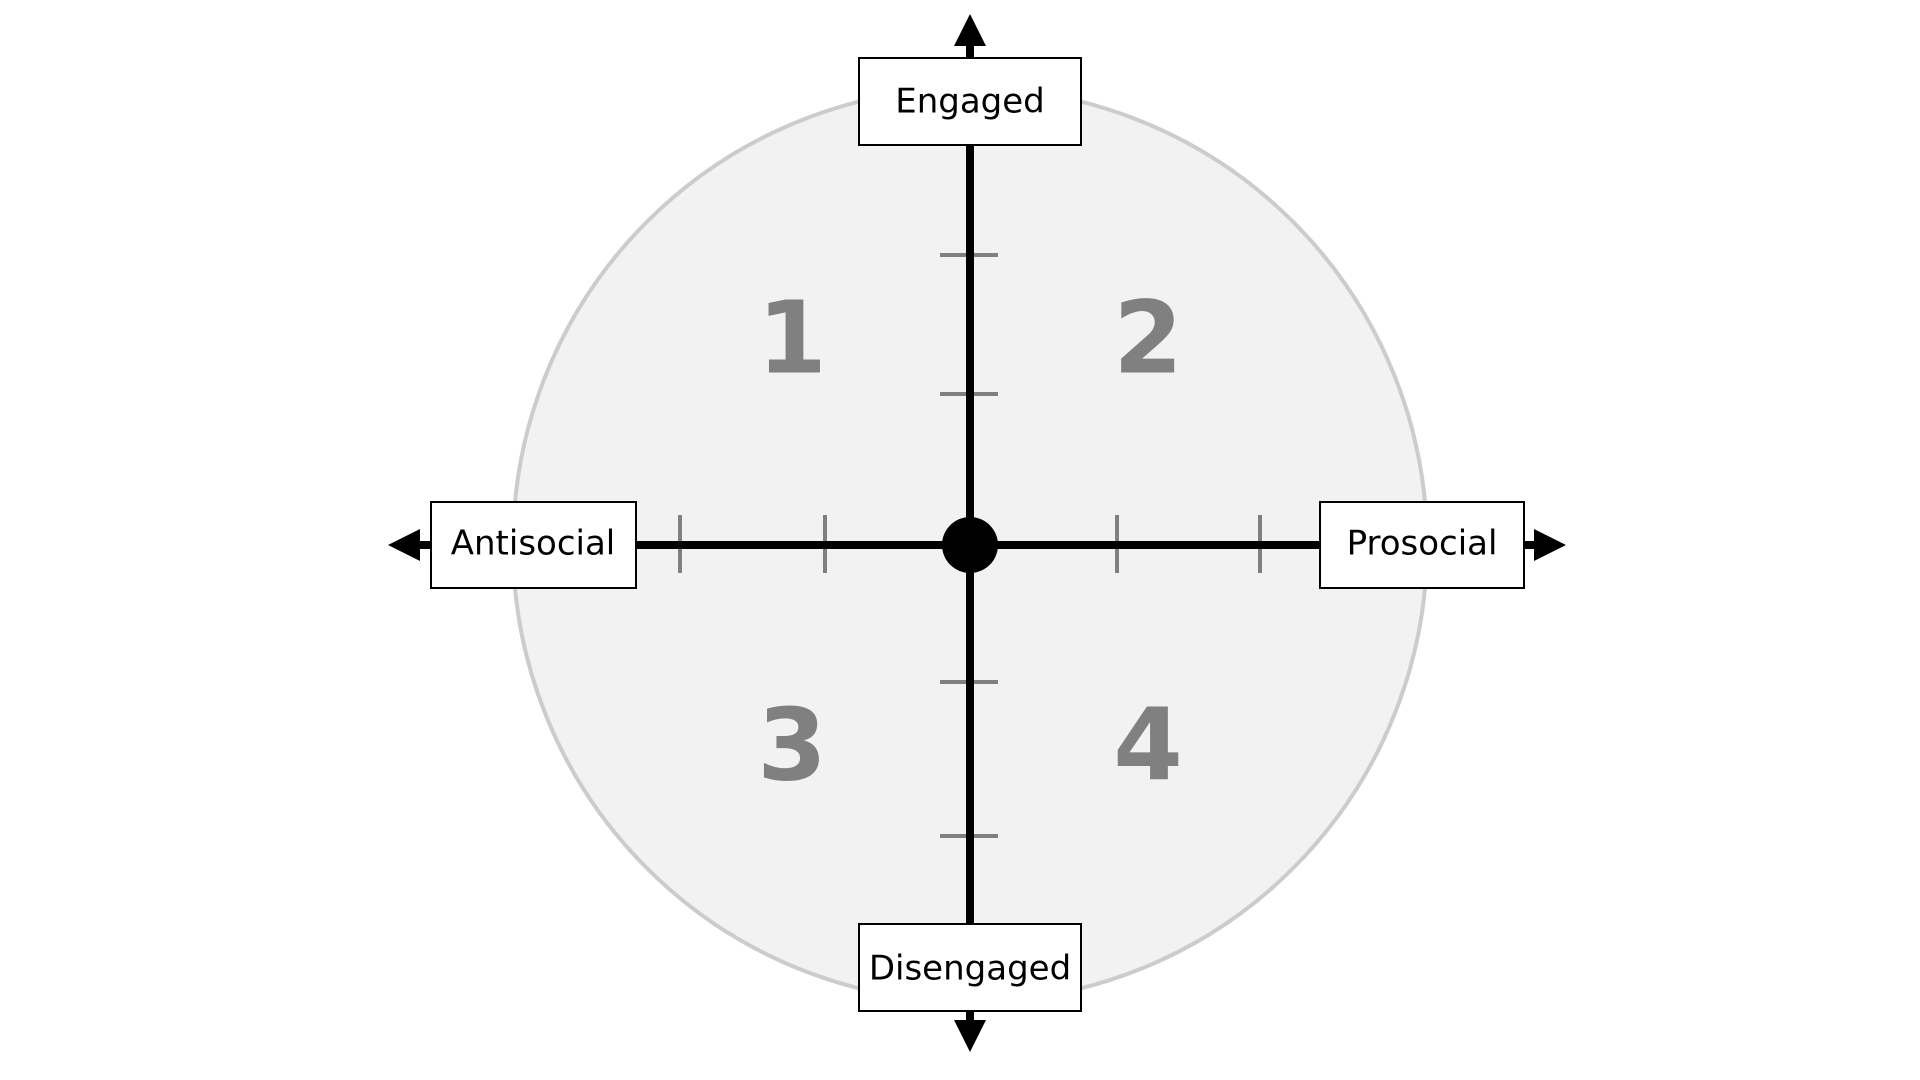 The image size is (1920, 1080). I want to click on label-engaged-text: Engaged, so click(970, 102).